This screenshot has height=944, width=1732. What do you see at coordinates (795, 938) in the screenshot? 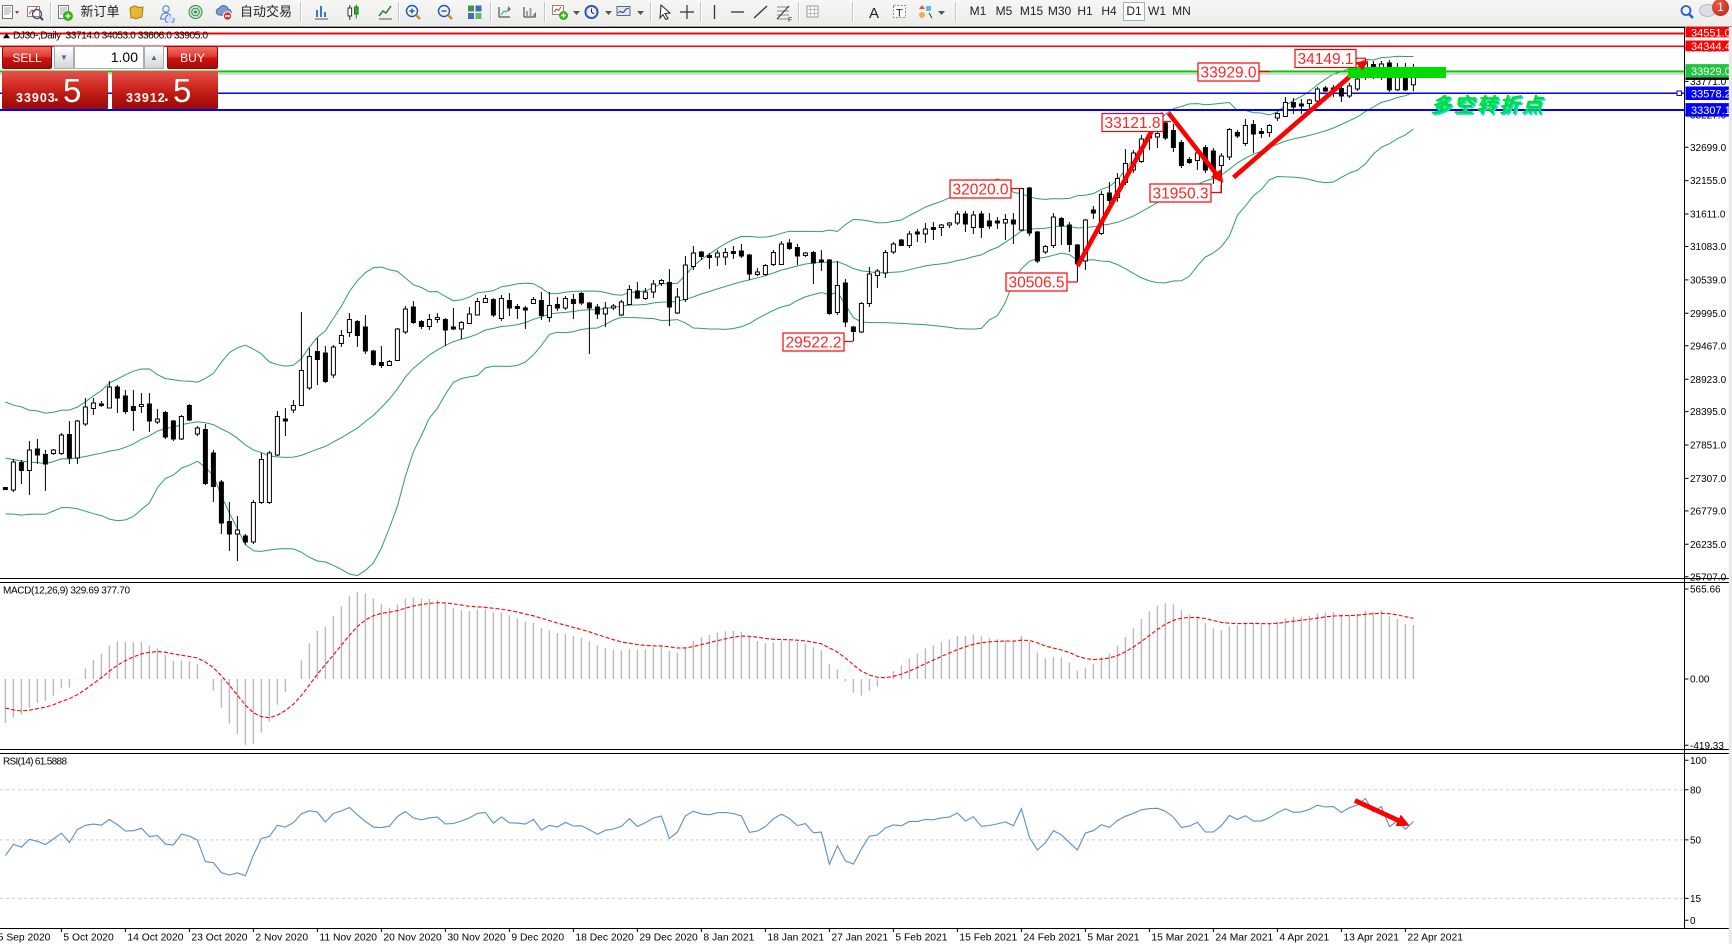
I see `svg-text: 18 Jan 2021` at bounding box center [795, 938].